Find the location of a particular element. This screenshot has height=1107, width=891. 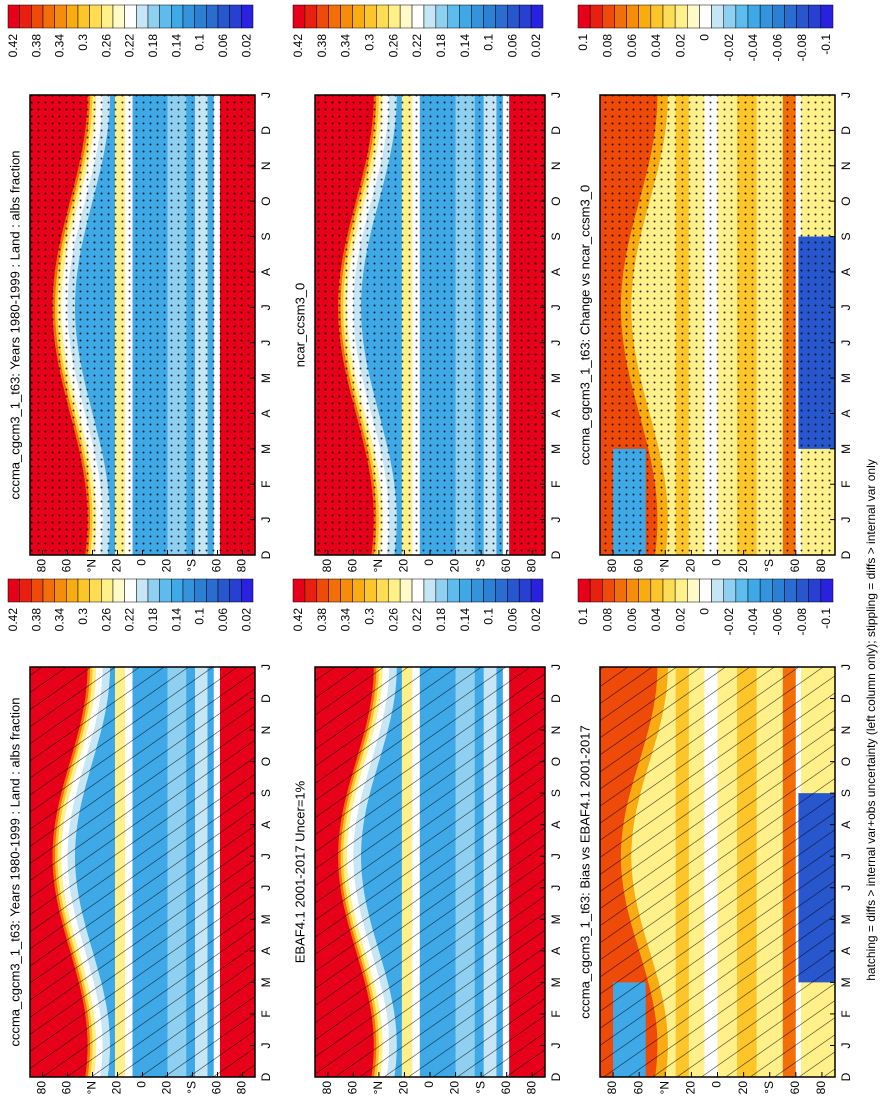

colorbar-label: 0.14 is located at coordinates (465, 46).